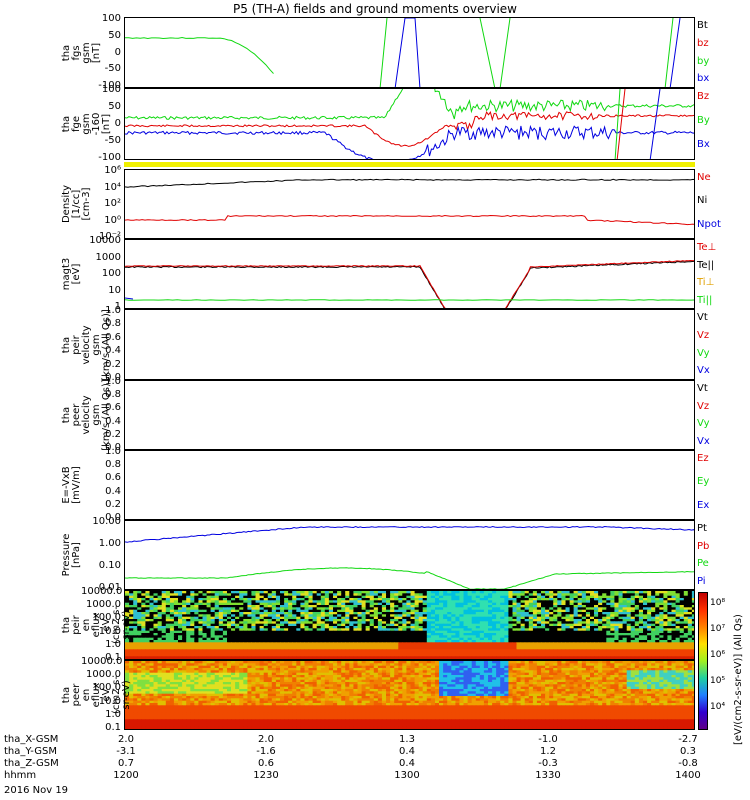 This screenshot has width=750, height=800. What do you see at coordinates (703, 441) in the screenshot?
I see `legend-entry: Vx` at bounding box center [703, 441].